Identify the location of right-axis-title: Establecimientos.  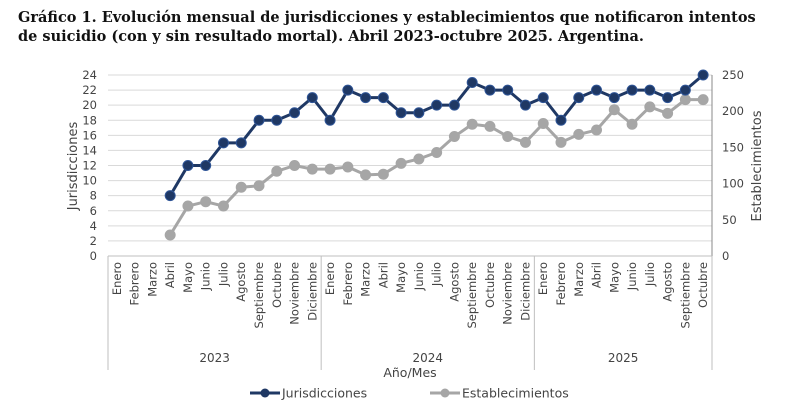
(757, 165).